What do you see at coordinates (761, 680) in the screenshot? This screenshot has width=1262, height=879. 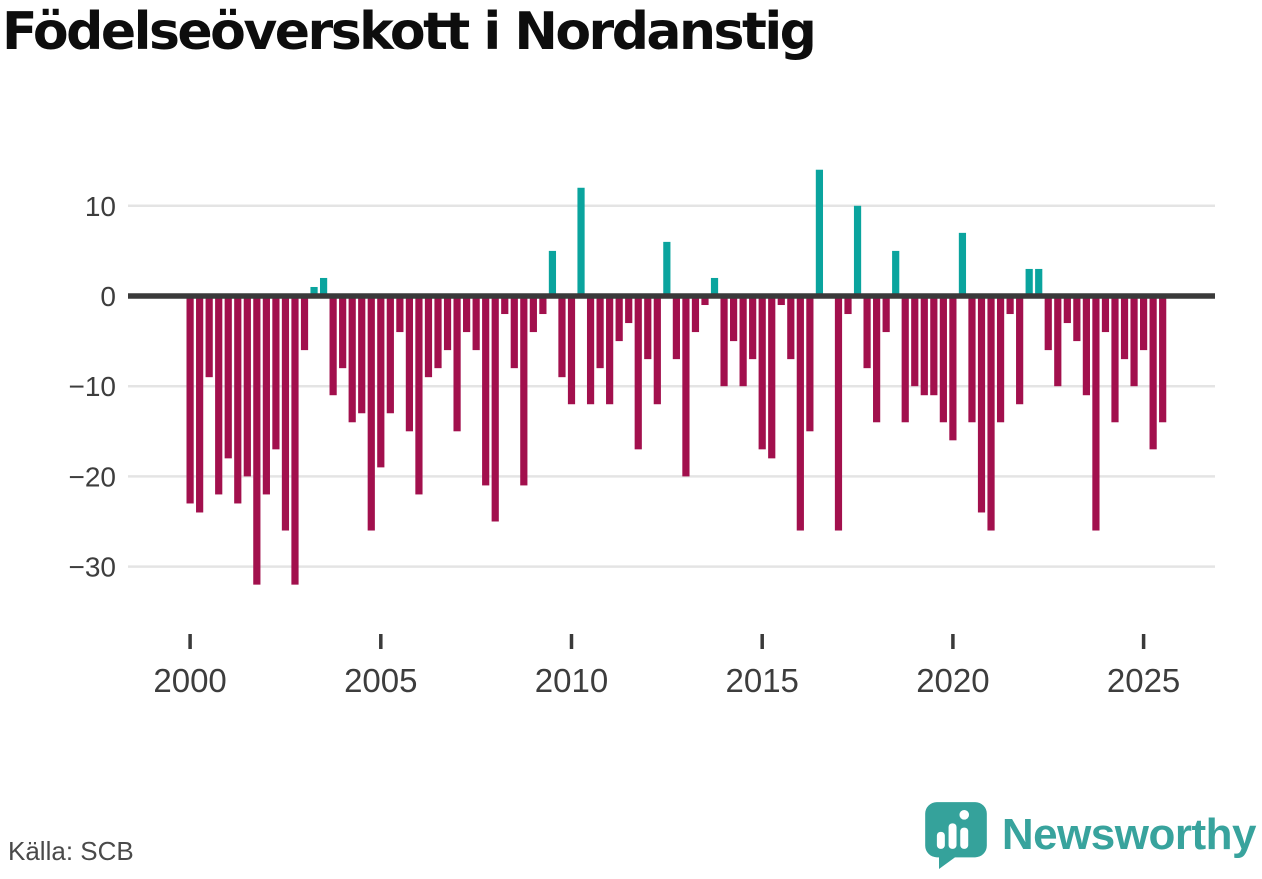 I see `x-axis-label-2015: 2015` at bounding box center [761, 680].